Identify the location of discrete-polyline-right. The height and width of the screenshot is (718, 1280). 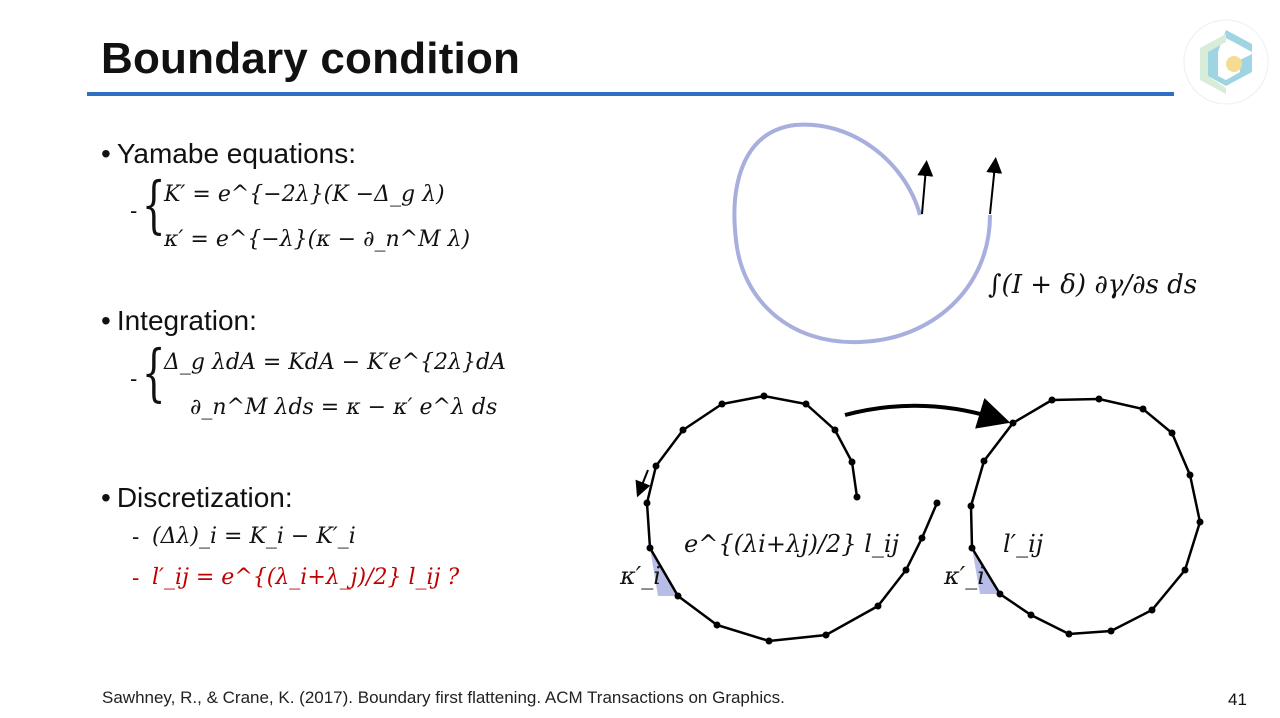
(1085, 516).